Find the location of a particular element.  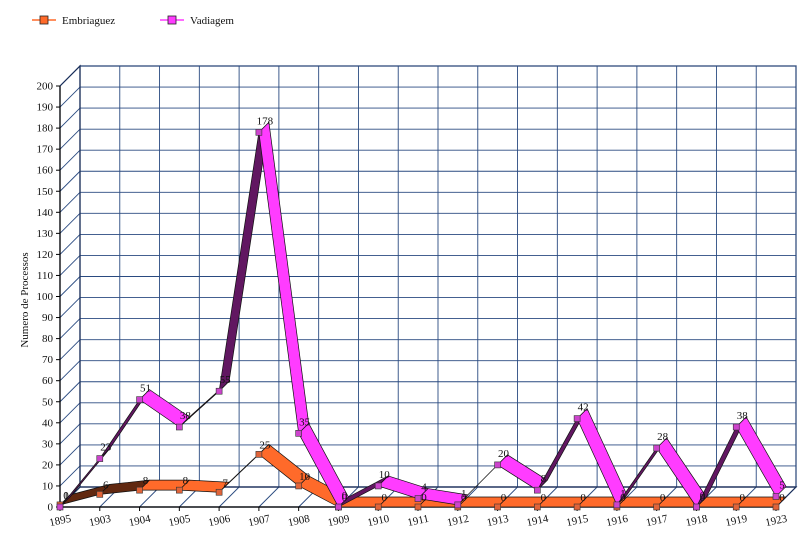

y-tick-label: 200 is located at coordinates (45, 87).